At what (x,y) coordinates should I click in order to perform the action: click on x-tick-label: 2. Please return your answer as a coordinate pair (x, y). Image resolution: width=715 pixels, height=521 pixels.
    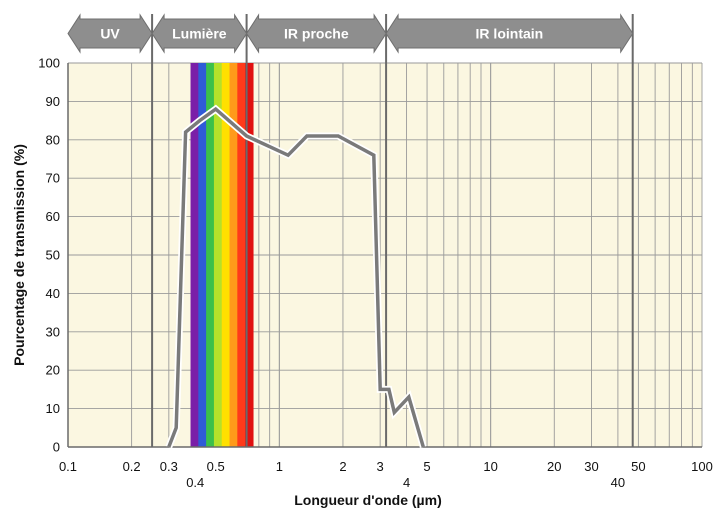
    Looking at the image, I should click on (342, 466).